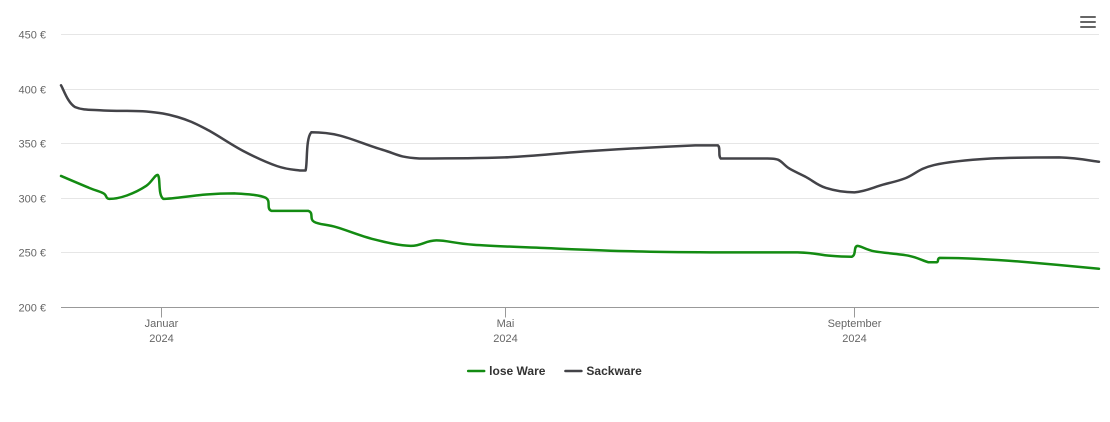  Describe the element at coordinates (506, 324) in the screenshot. I see `x-tick-label-month: Mai` at that location.